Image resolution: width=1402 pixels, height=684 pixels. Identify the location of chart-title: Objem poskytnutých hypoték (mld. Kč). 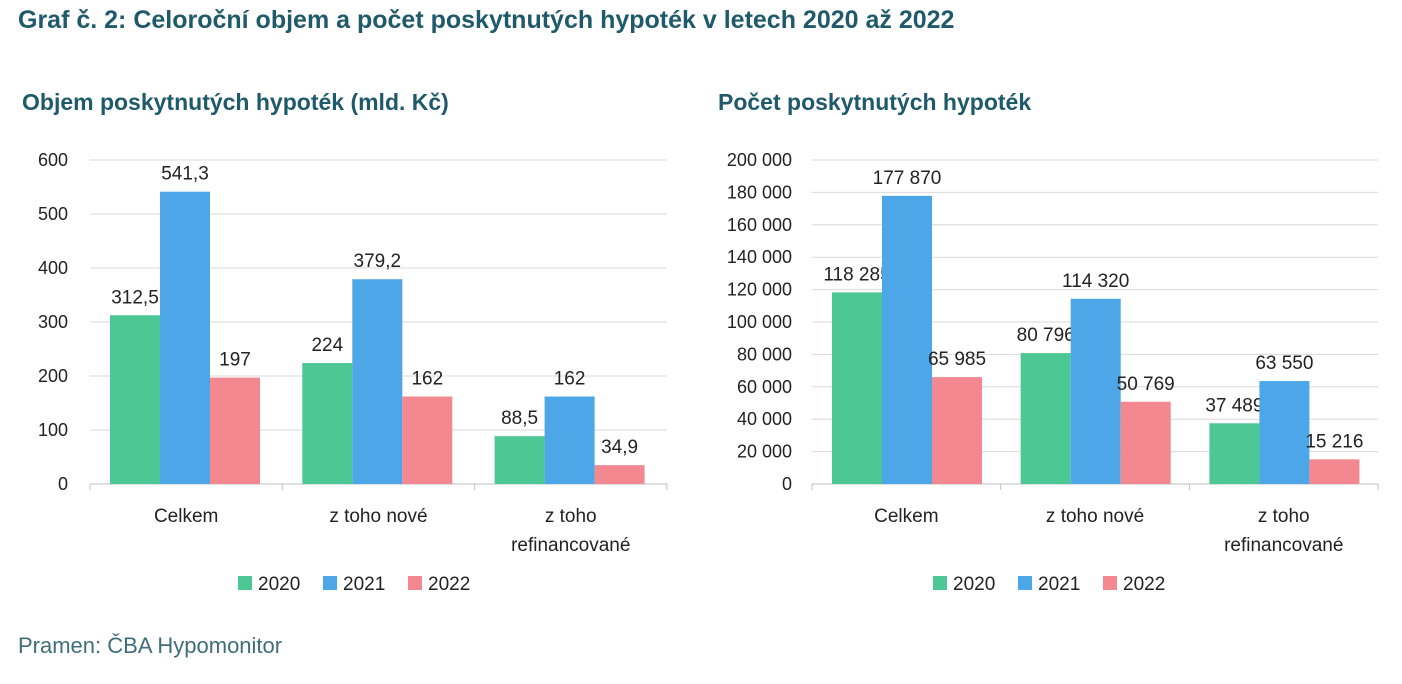
(235, 102).